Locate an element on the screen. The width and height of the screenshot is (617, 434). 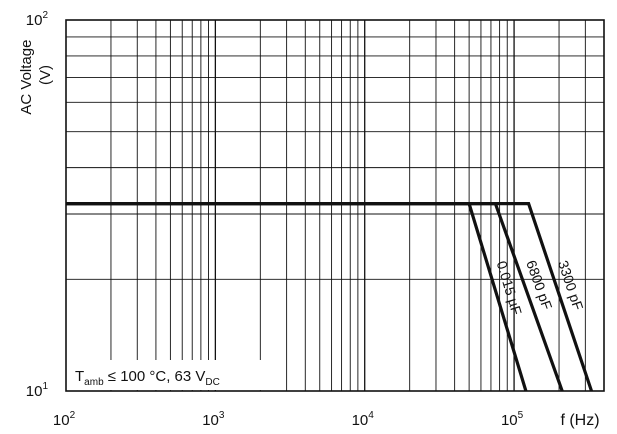
x-tick-label: 10³ is located at coordinates (213, 419).